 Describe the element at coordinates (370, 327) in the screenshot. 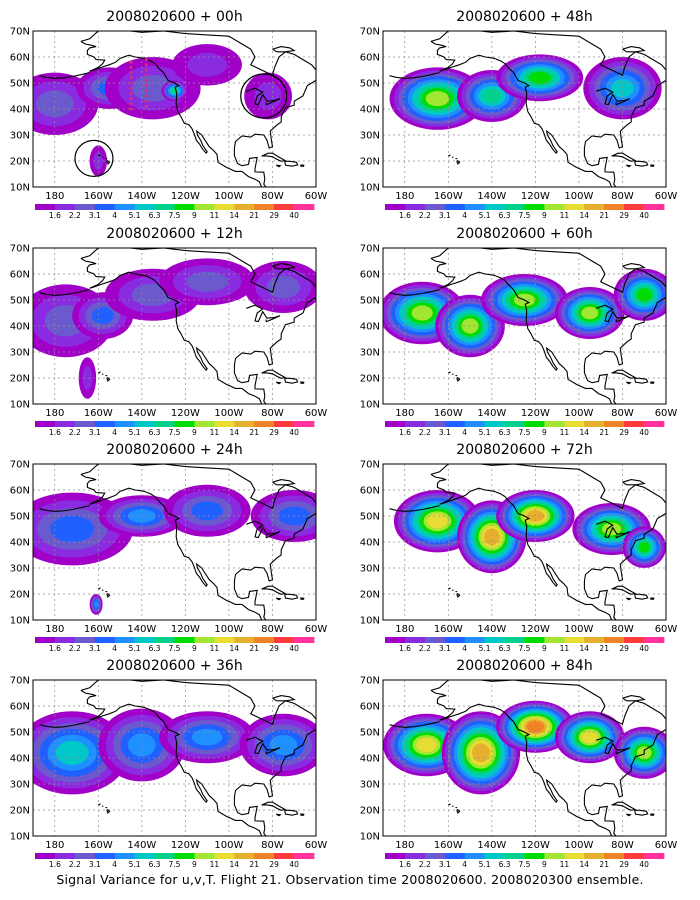

I see `y-tick-label: 40N` at that location.